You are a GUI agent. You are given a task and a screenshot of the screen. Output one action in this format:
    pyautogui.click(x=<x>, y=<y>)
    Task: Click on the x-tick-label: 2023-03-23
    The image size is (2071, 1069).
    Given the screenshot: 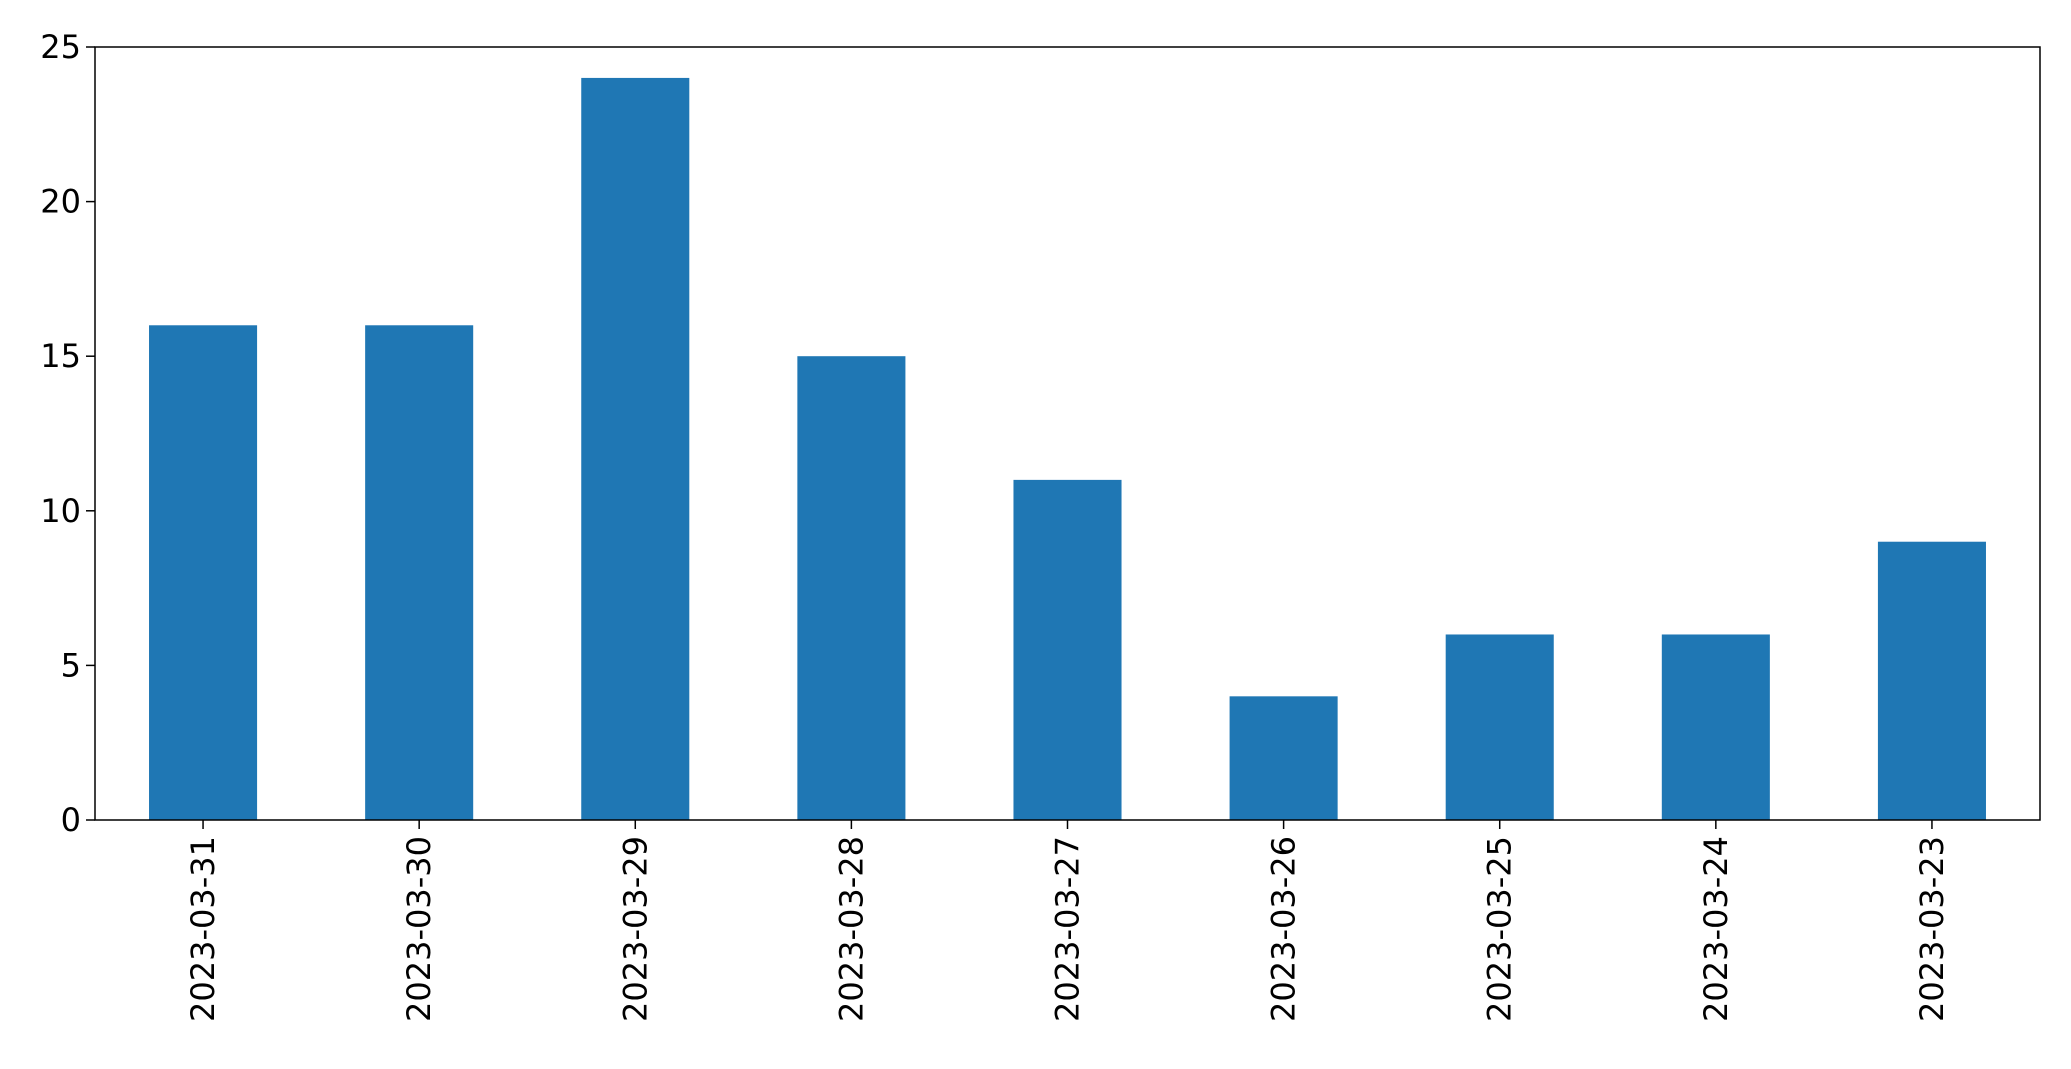 What is the action you would take?
    pyautogui.click(x=1932, y=929)
    